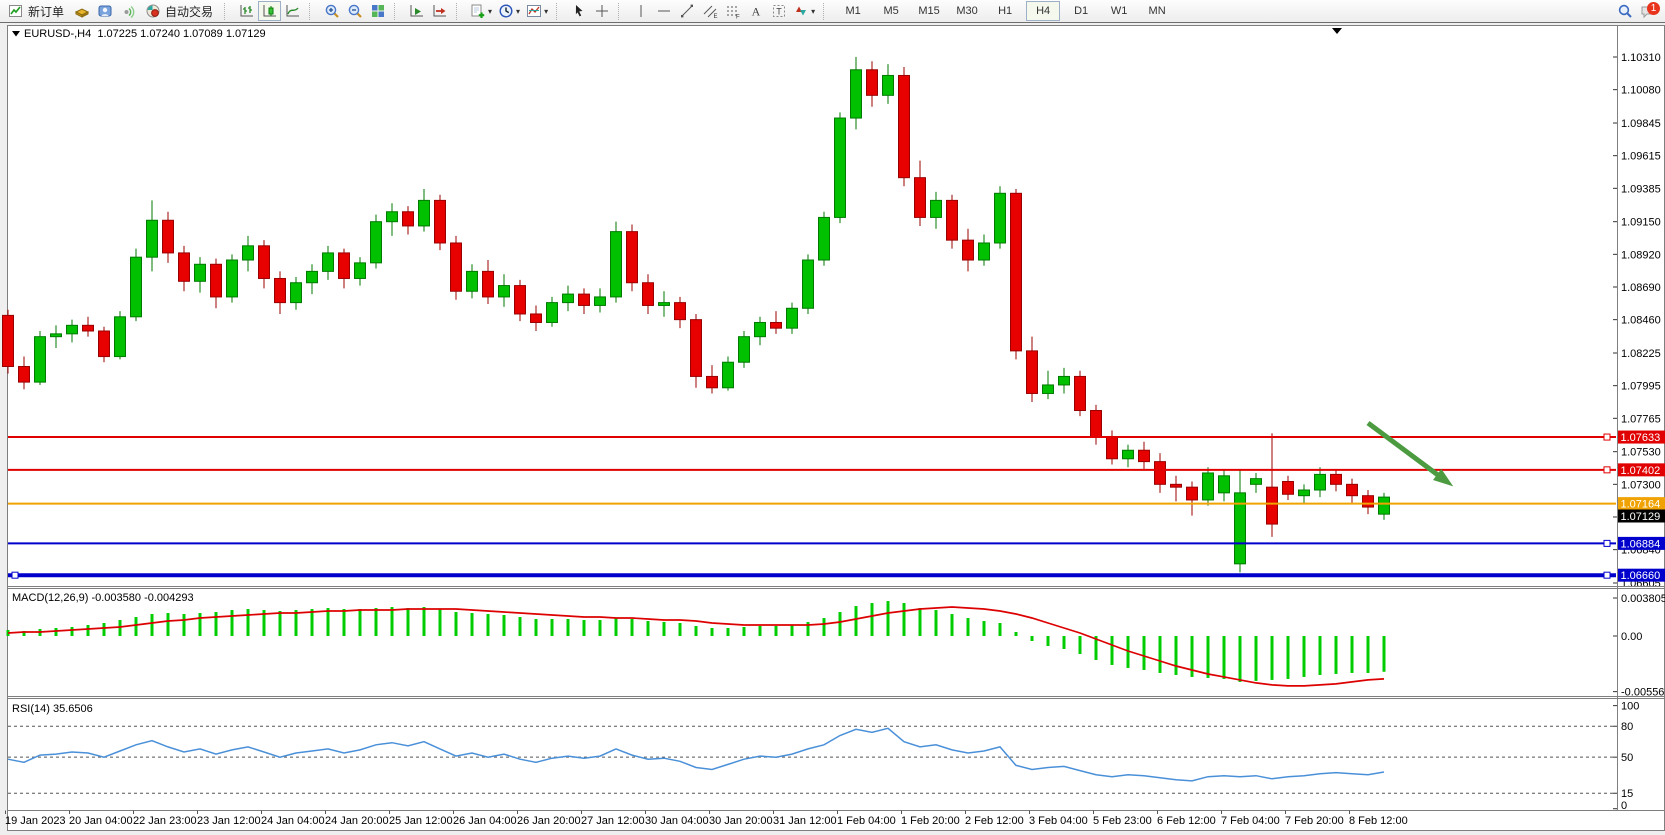 The image size is (1665, 835). I want to click on cursor-icon, so click(579, 11).